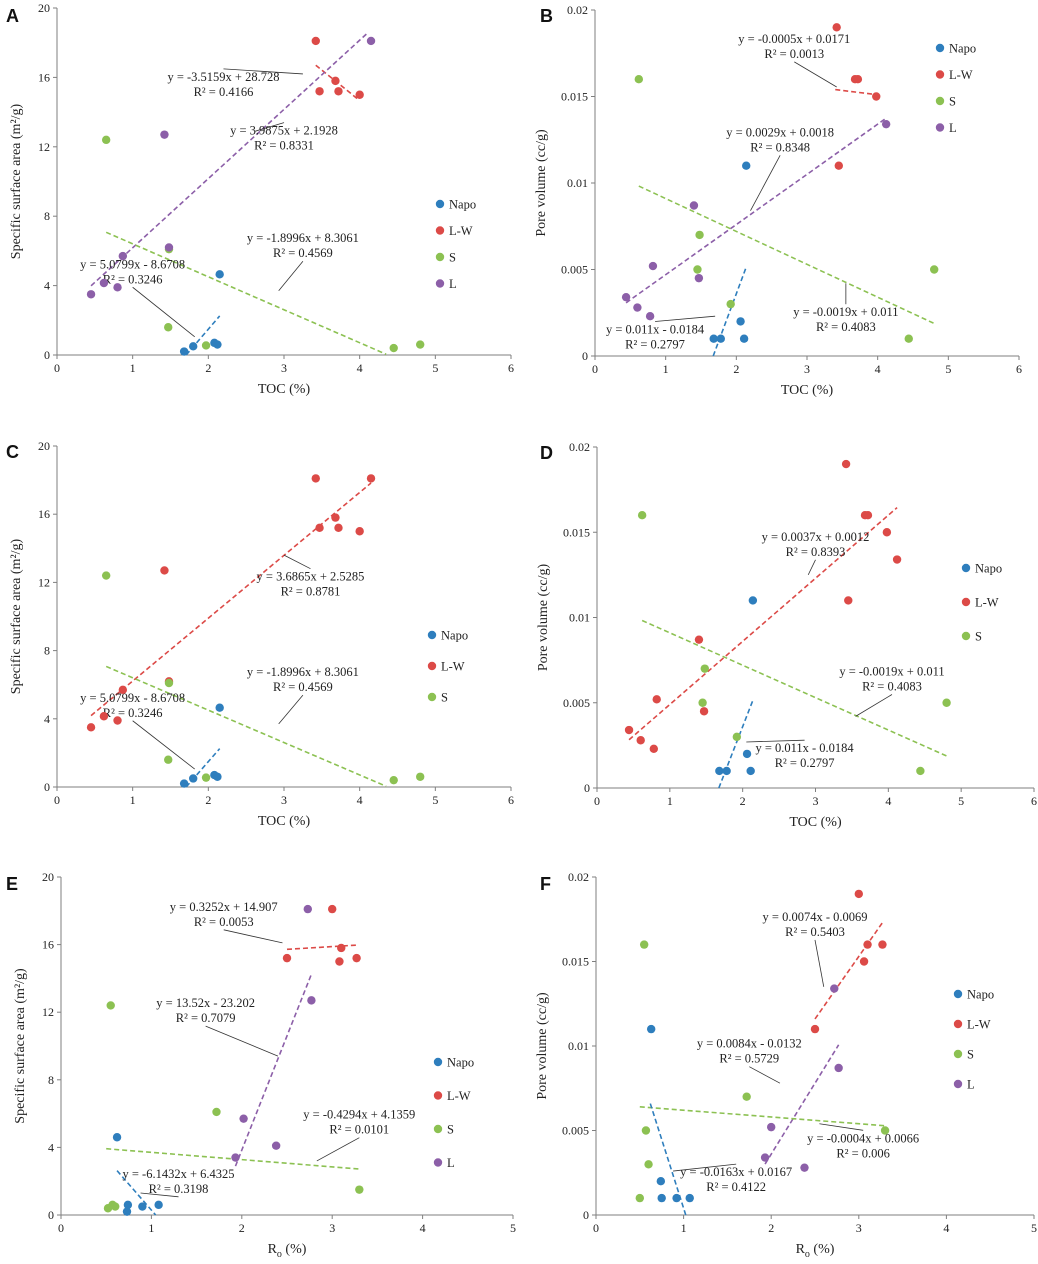  What do you see at coordinates (454, 636) in the screenshot?
I see `legend-label-napo: Napo` at bounding box center [454, 636].